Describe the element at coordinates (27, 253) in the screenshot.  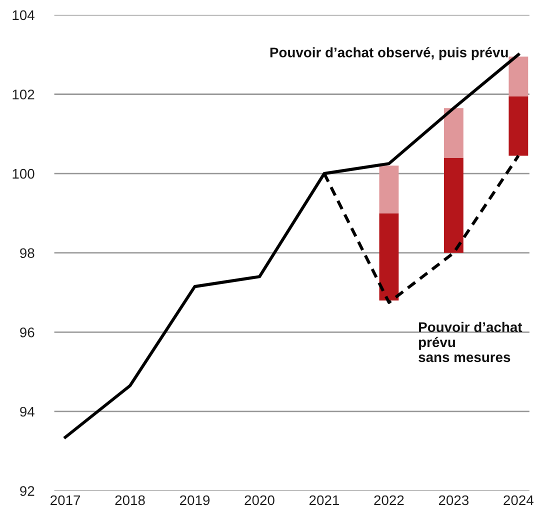
I see `y-tick-label: 98` at that location.